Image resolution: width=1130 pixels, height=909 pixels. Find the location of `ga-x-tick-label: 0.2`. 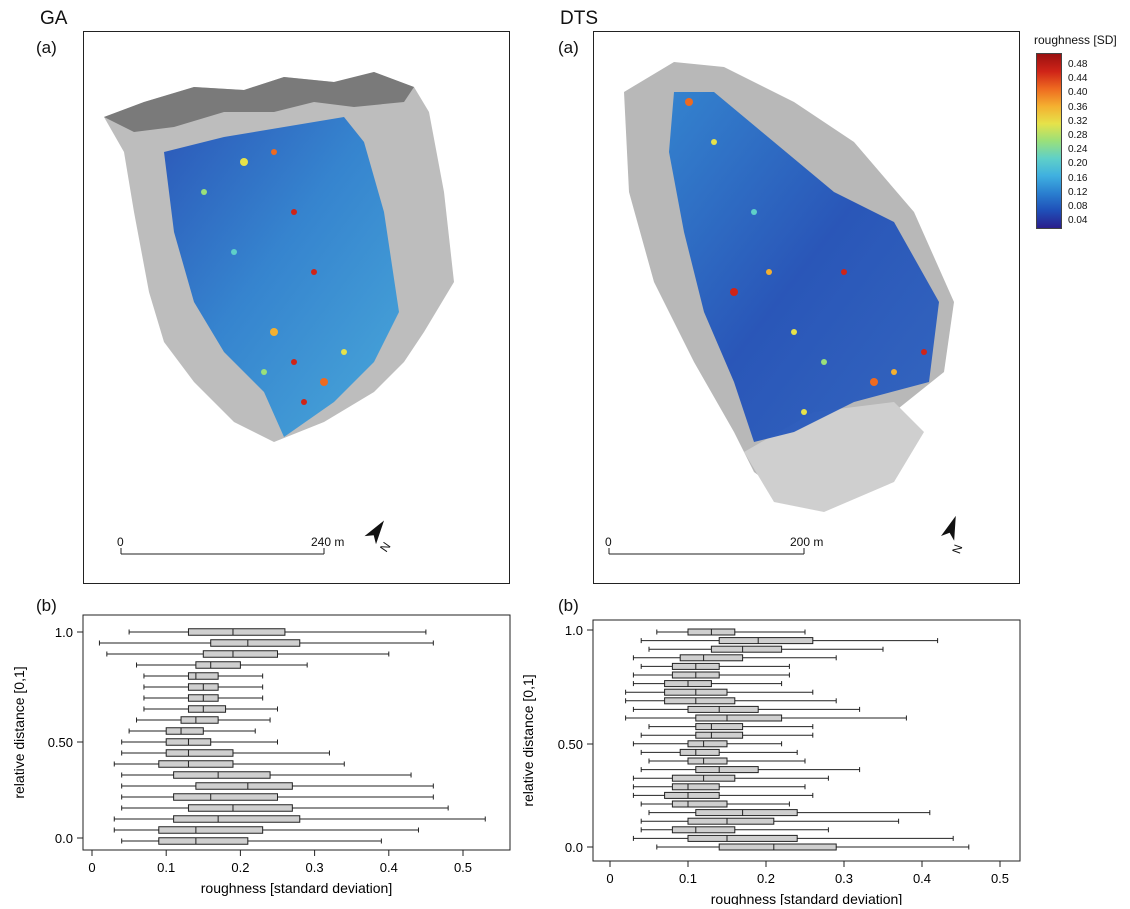

ga-x-tick-label: 0.2 is located at coordinates (240, 867).